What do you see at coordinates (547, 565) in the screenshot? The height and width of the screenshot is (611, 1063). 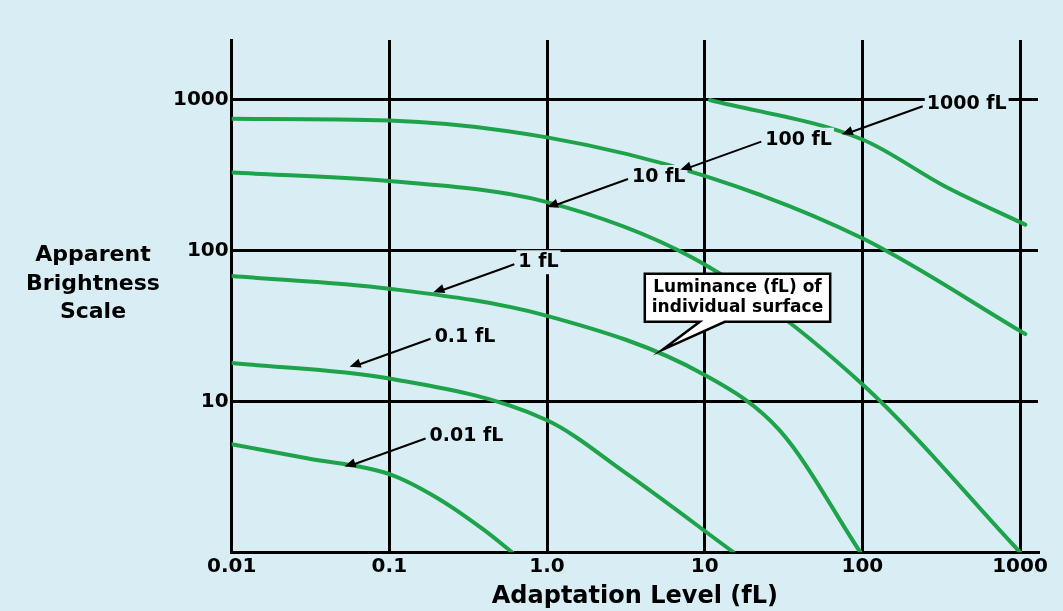 I see `x-tick-label: 1.0` at bounding box center [547, 565].